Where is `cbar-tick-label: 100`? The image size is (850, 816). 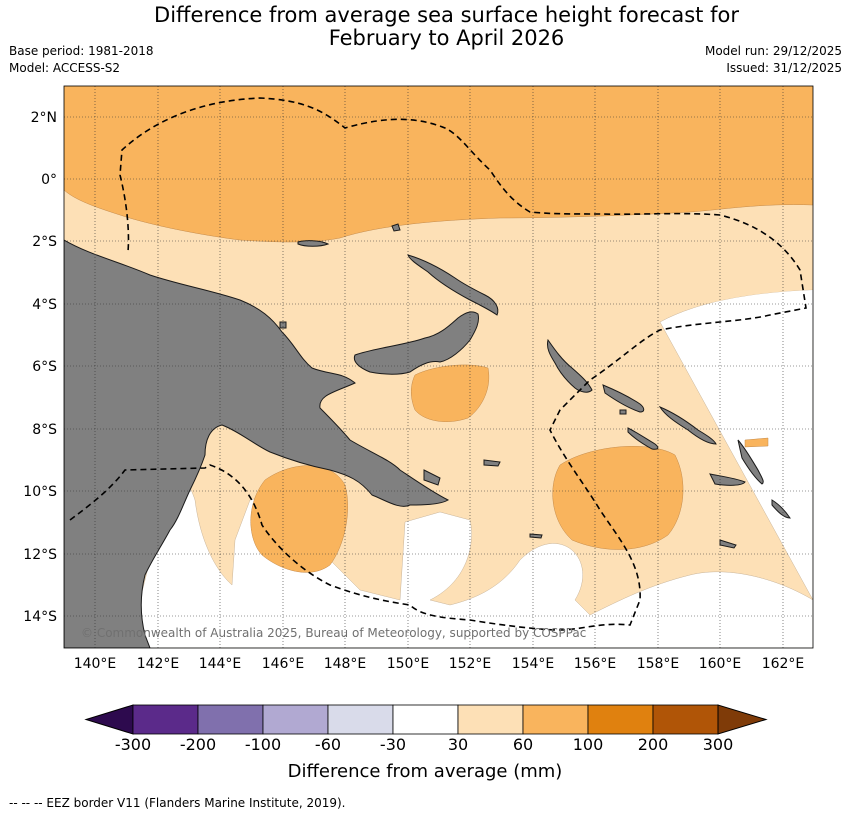 cbar-tick-label: 100 is located at coordinates (588, 744).